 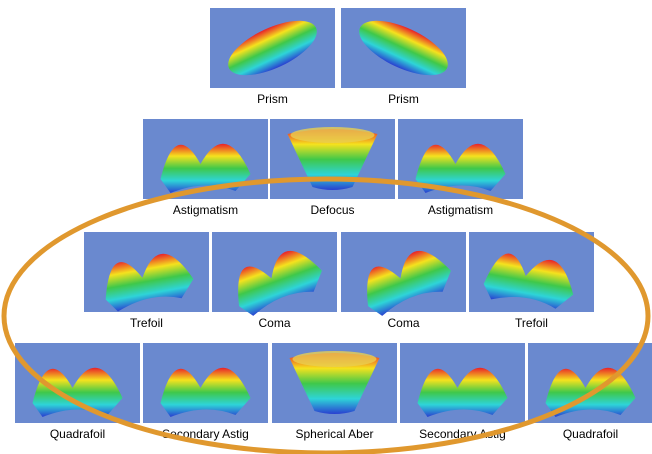 What do you see at coordinates (332, 210) in the screenshot?
I see `panel-label: Defocus` at bounding box center [332, 210].